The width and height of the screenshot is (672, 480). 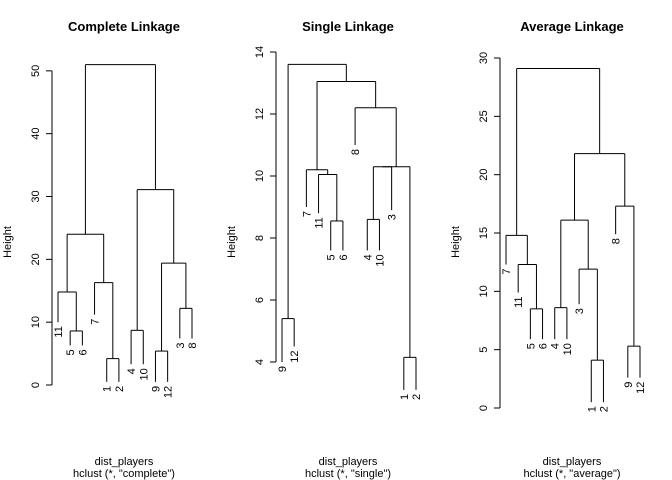 What do you see at coordinates (484, 233) in the screenshot?
I see `y-tick-label: 15` at bounding box center [484, 233].